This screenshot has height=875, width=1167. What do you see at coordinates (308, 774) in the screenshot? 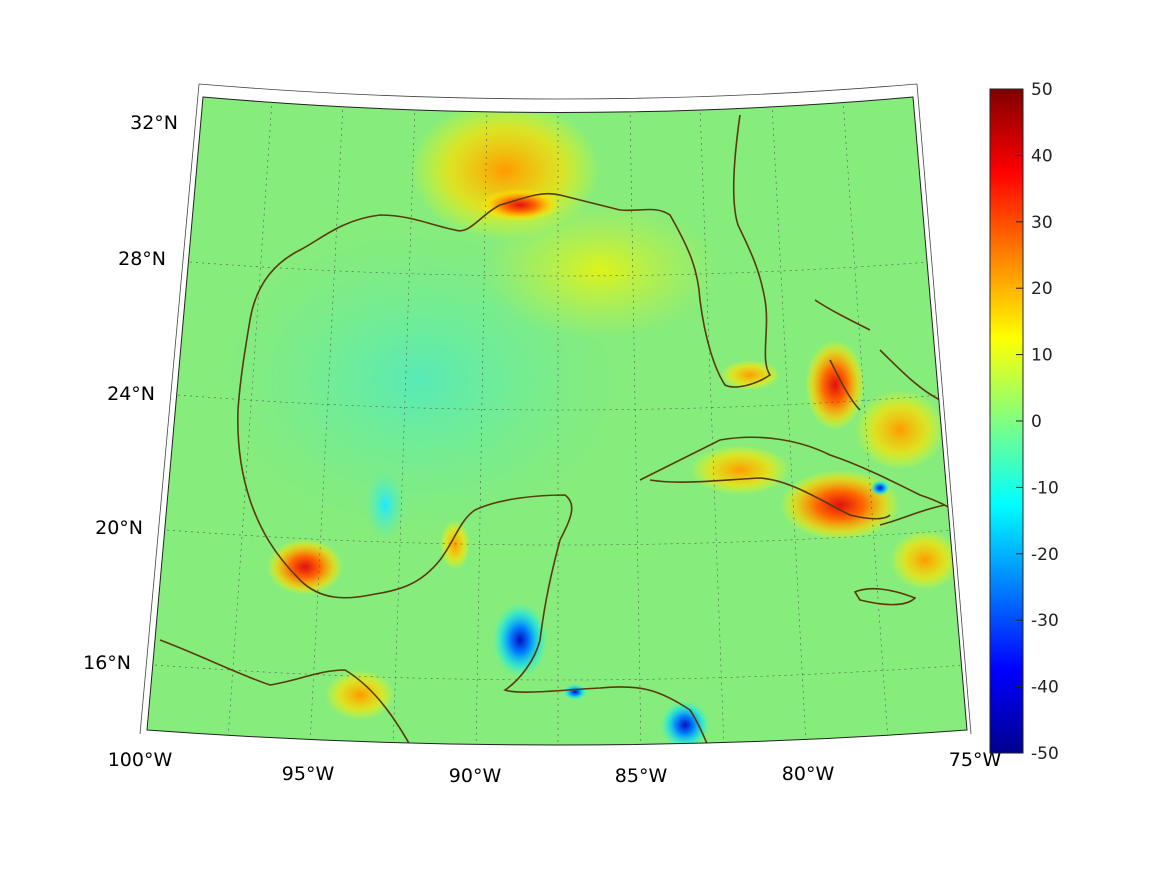
I see `lon-label: 95°W` at bounding box center [308, 774].